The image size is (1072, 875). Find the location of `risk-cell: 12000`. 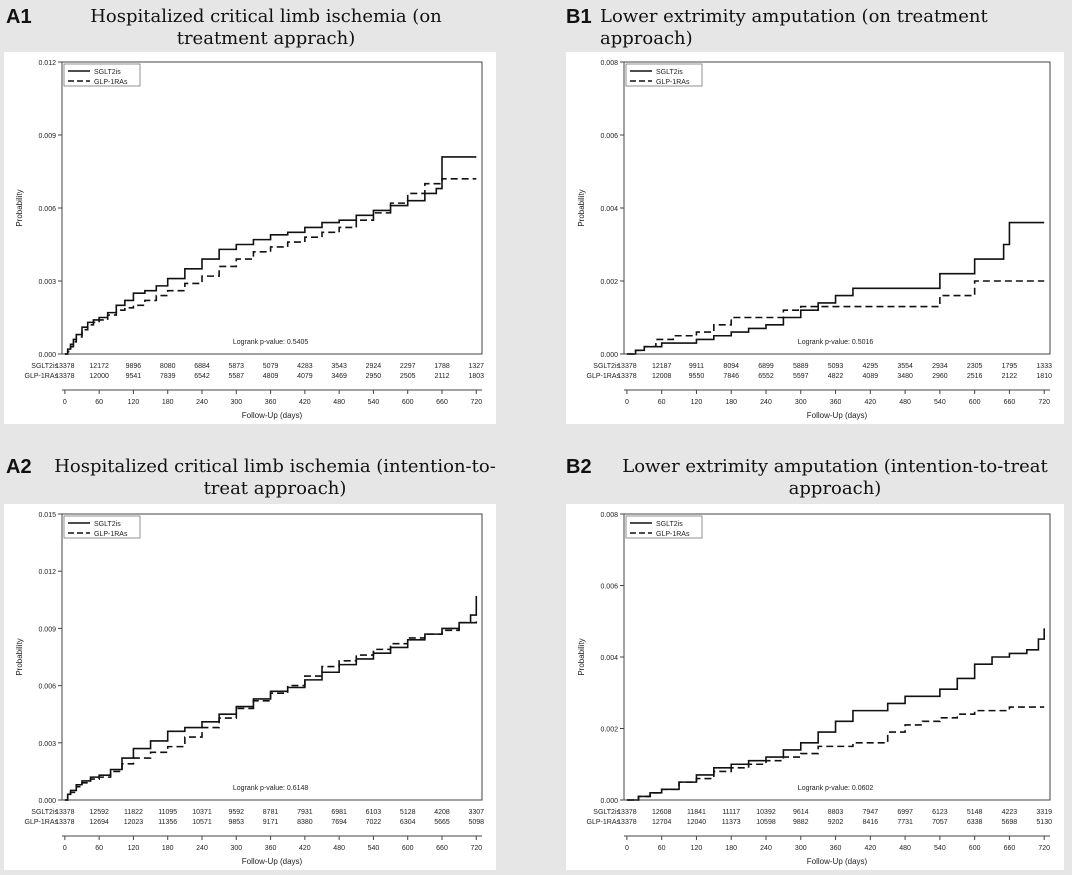

risk-cell: 12000 is located at coordinates (99, 376).